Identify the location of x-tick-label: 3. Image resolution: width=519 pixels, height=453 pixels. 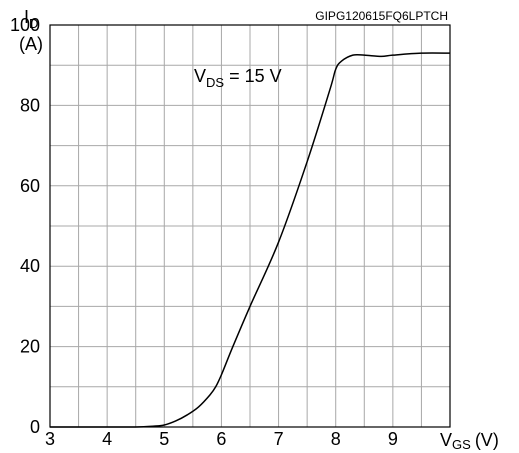
(50, 439).